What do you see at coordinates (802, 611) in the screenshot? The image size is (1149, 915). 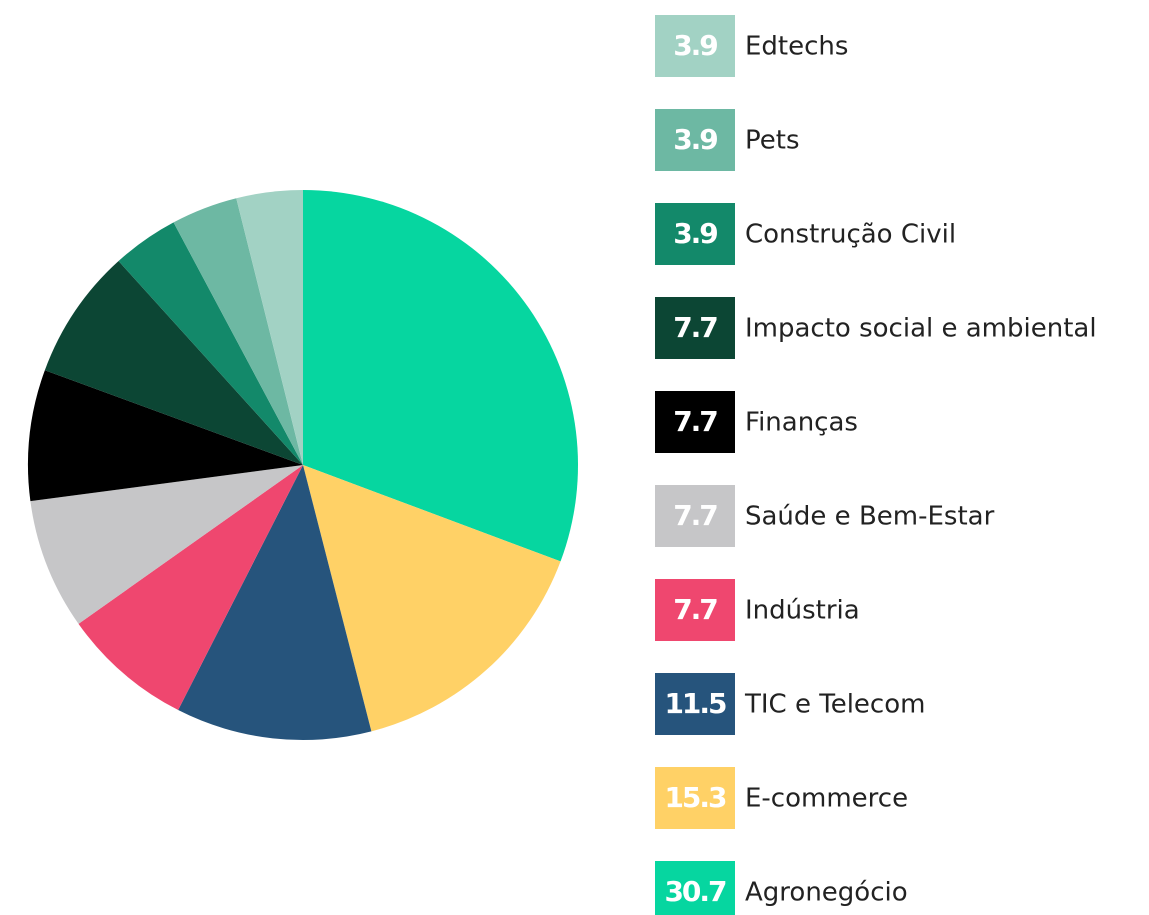 I see `legend-label: Indústria` at bounding box center [802, 611].